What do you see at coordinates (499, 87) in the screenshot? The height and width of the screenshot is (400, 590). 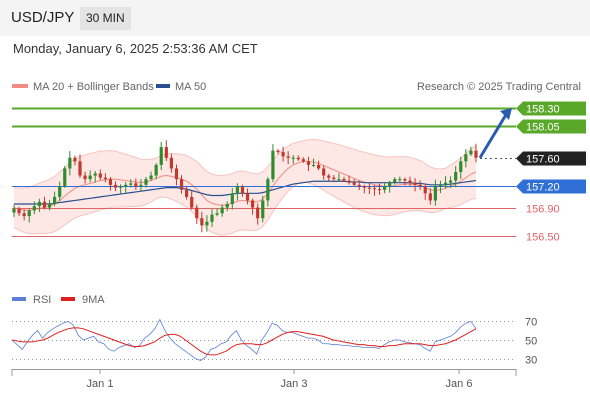 I see `credit-label: Research © 2025 Trading Central` at bounding box center [499, 87].